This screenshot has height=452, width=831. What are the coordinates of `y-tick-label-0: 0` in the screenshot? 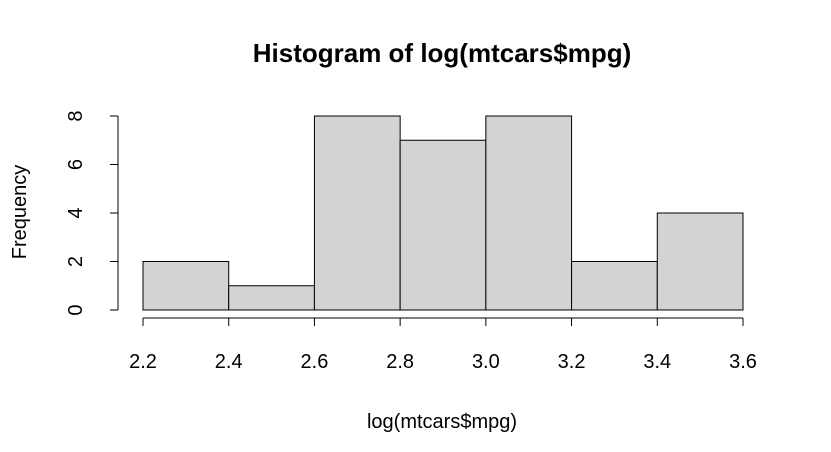 It's located at (76, 309).